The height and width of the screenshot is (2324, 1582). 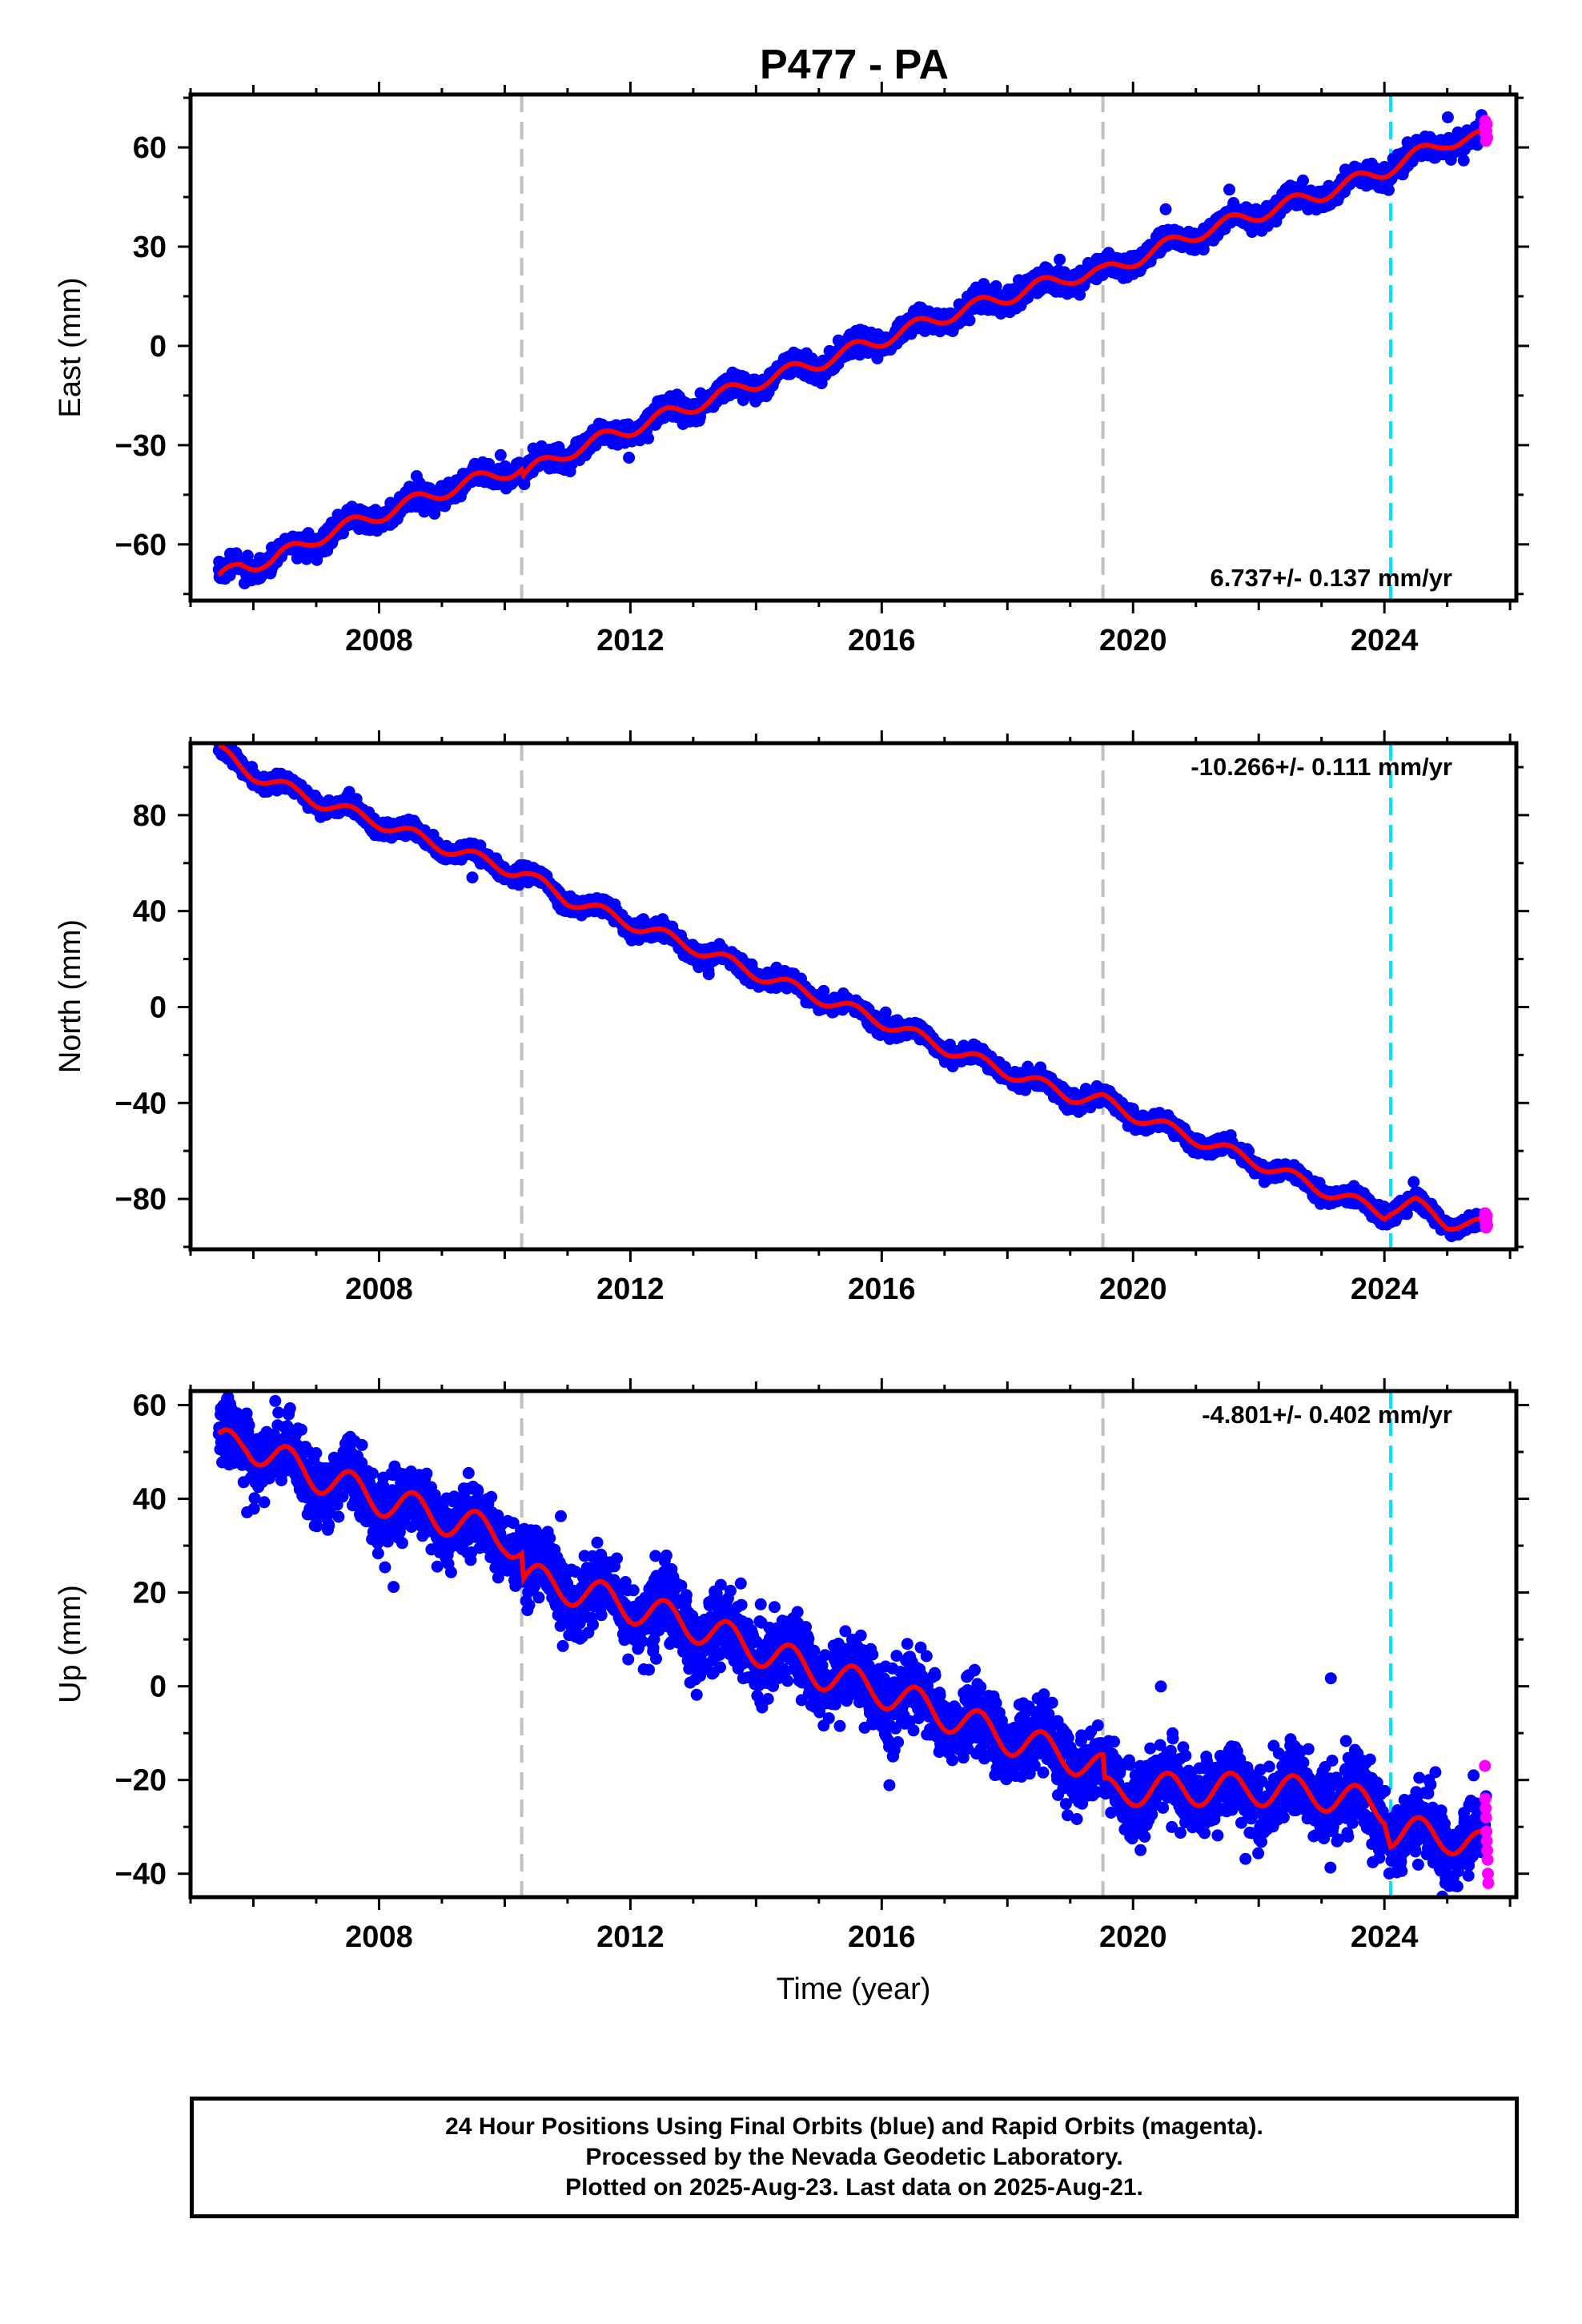 I want to click on y-tick-label: −30, so click(x=141, y=446).